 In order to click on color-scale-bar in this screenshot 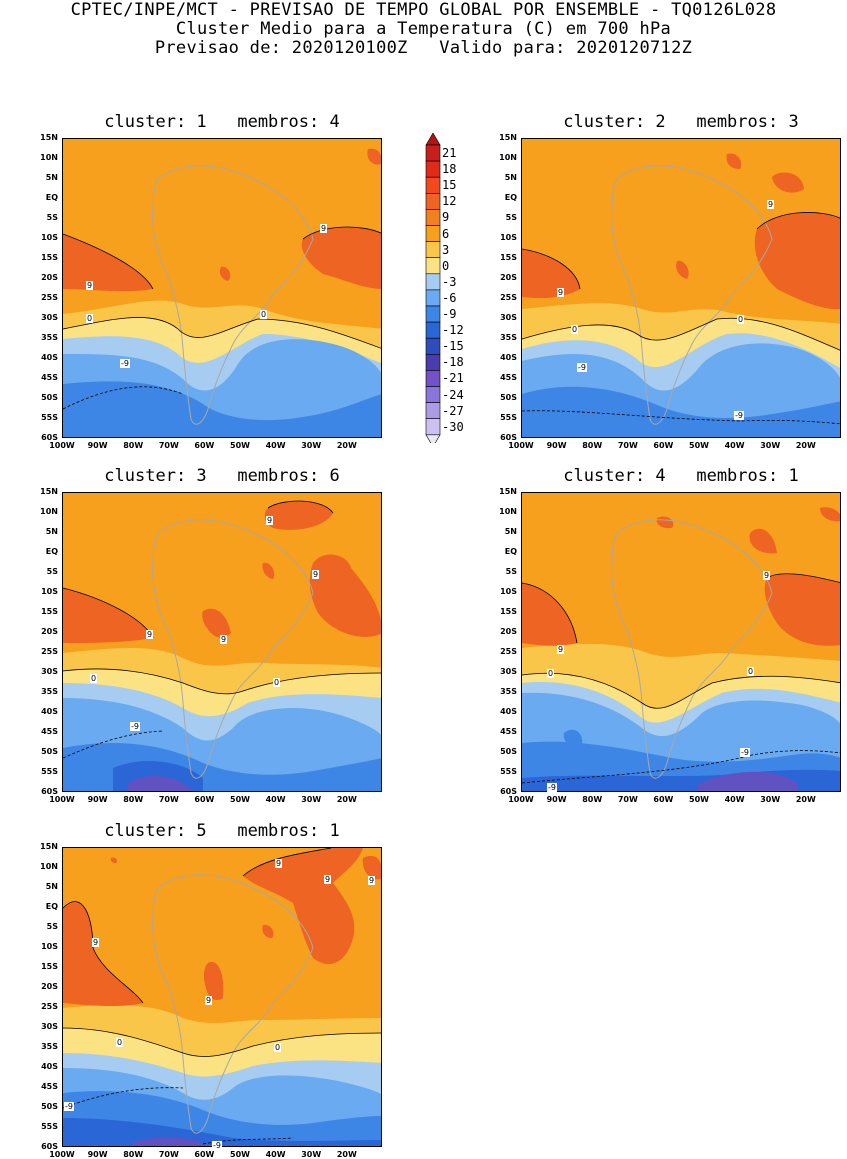, I will do `click(433, 290)`.